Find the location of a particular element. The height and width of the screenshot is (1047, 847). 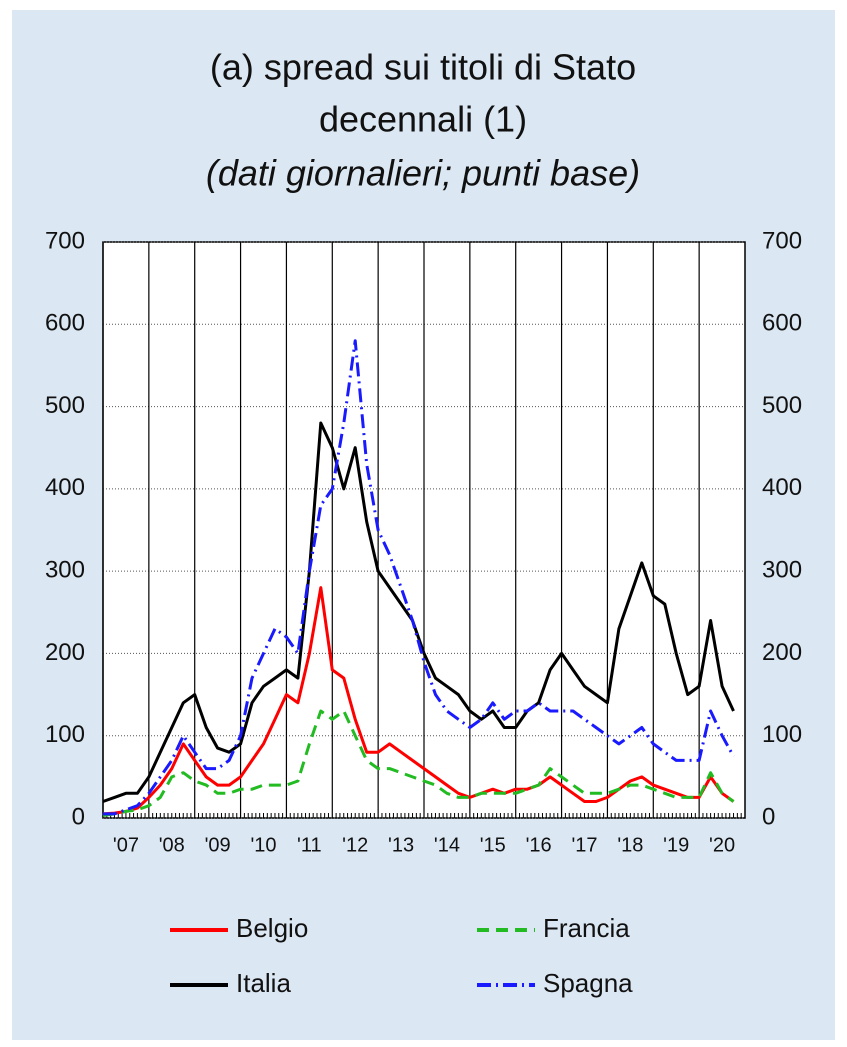

y-tick-label: 700 is located at coordinates (65, 240).